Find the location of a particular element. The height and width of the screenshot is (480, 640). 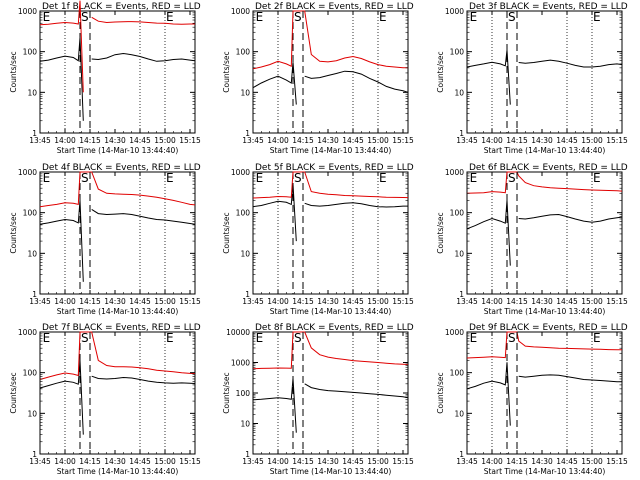

panel-title: Det 8f BLACK = Events, RED = LLD is located at coordinates (334, 328).